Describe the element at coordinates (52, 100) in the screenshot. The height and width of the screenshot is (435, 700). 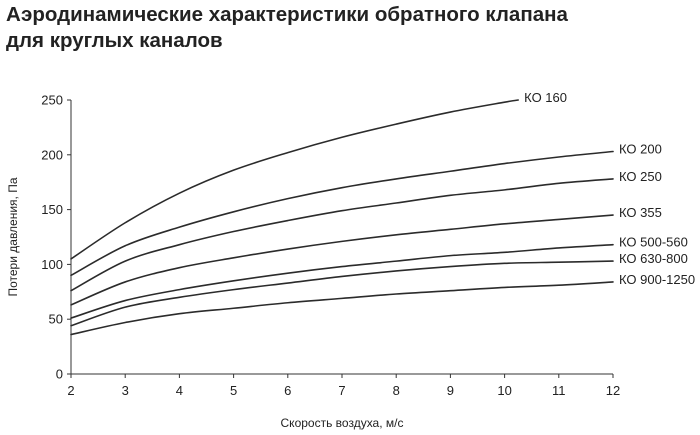
I see `y-tick-label: 250` at that location.